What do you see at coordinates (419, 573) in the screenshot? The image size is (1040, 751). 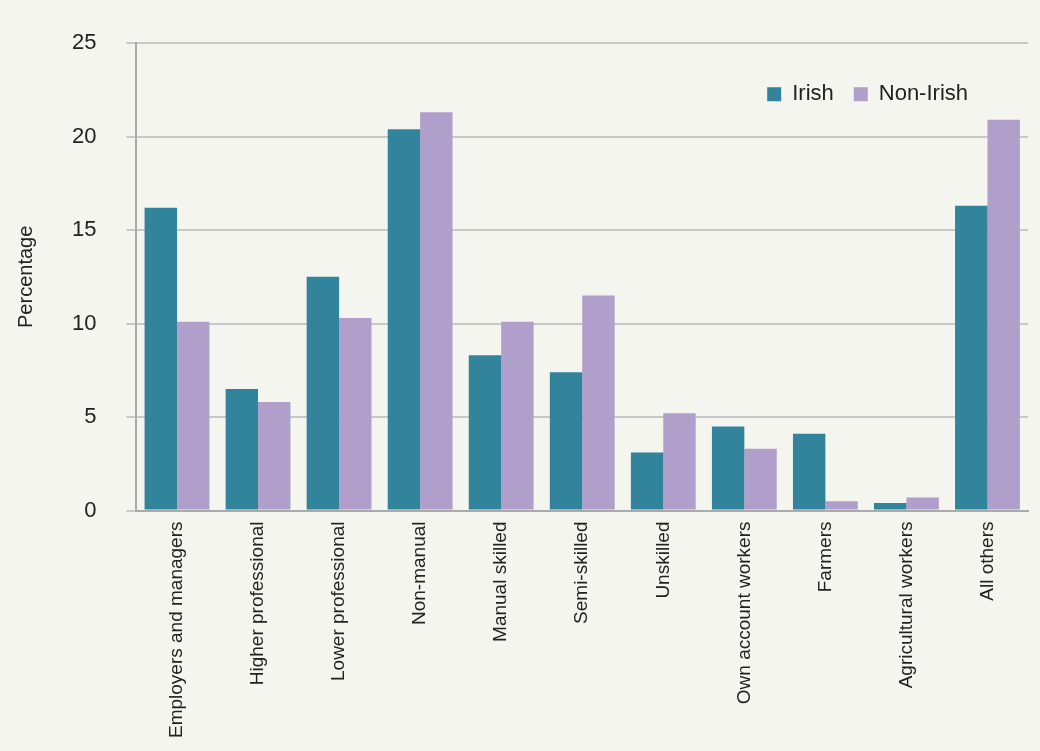 I see `x-tick-label: Non-manual` at bounding box center [419, 573].